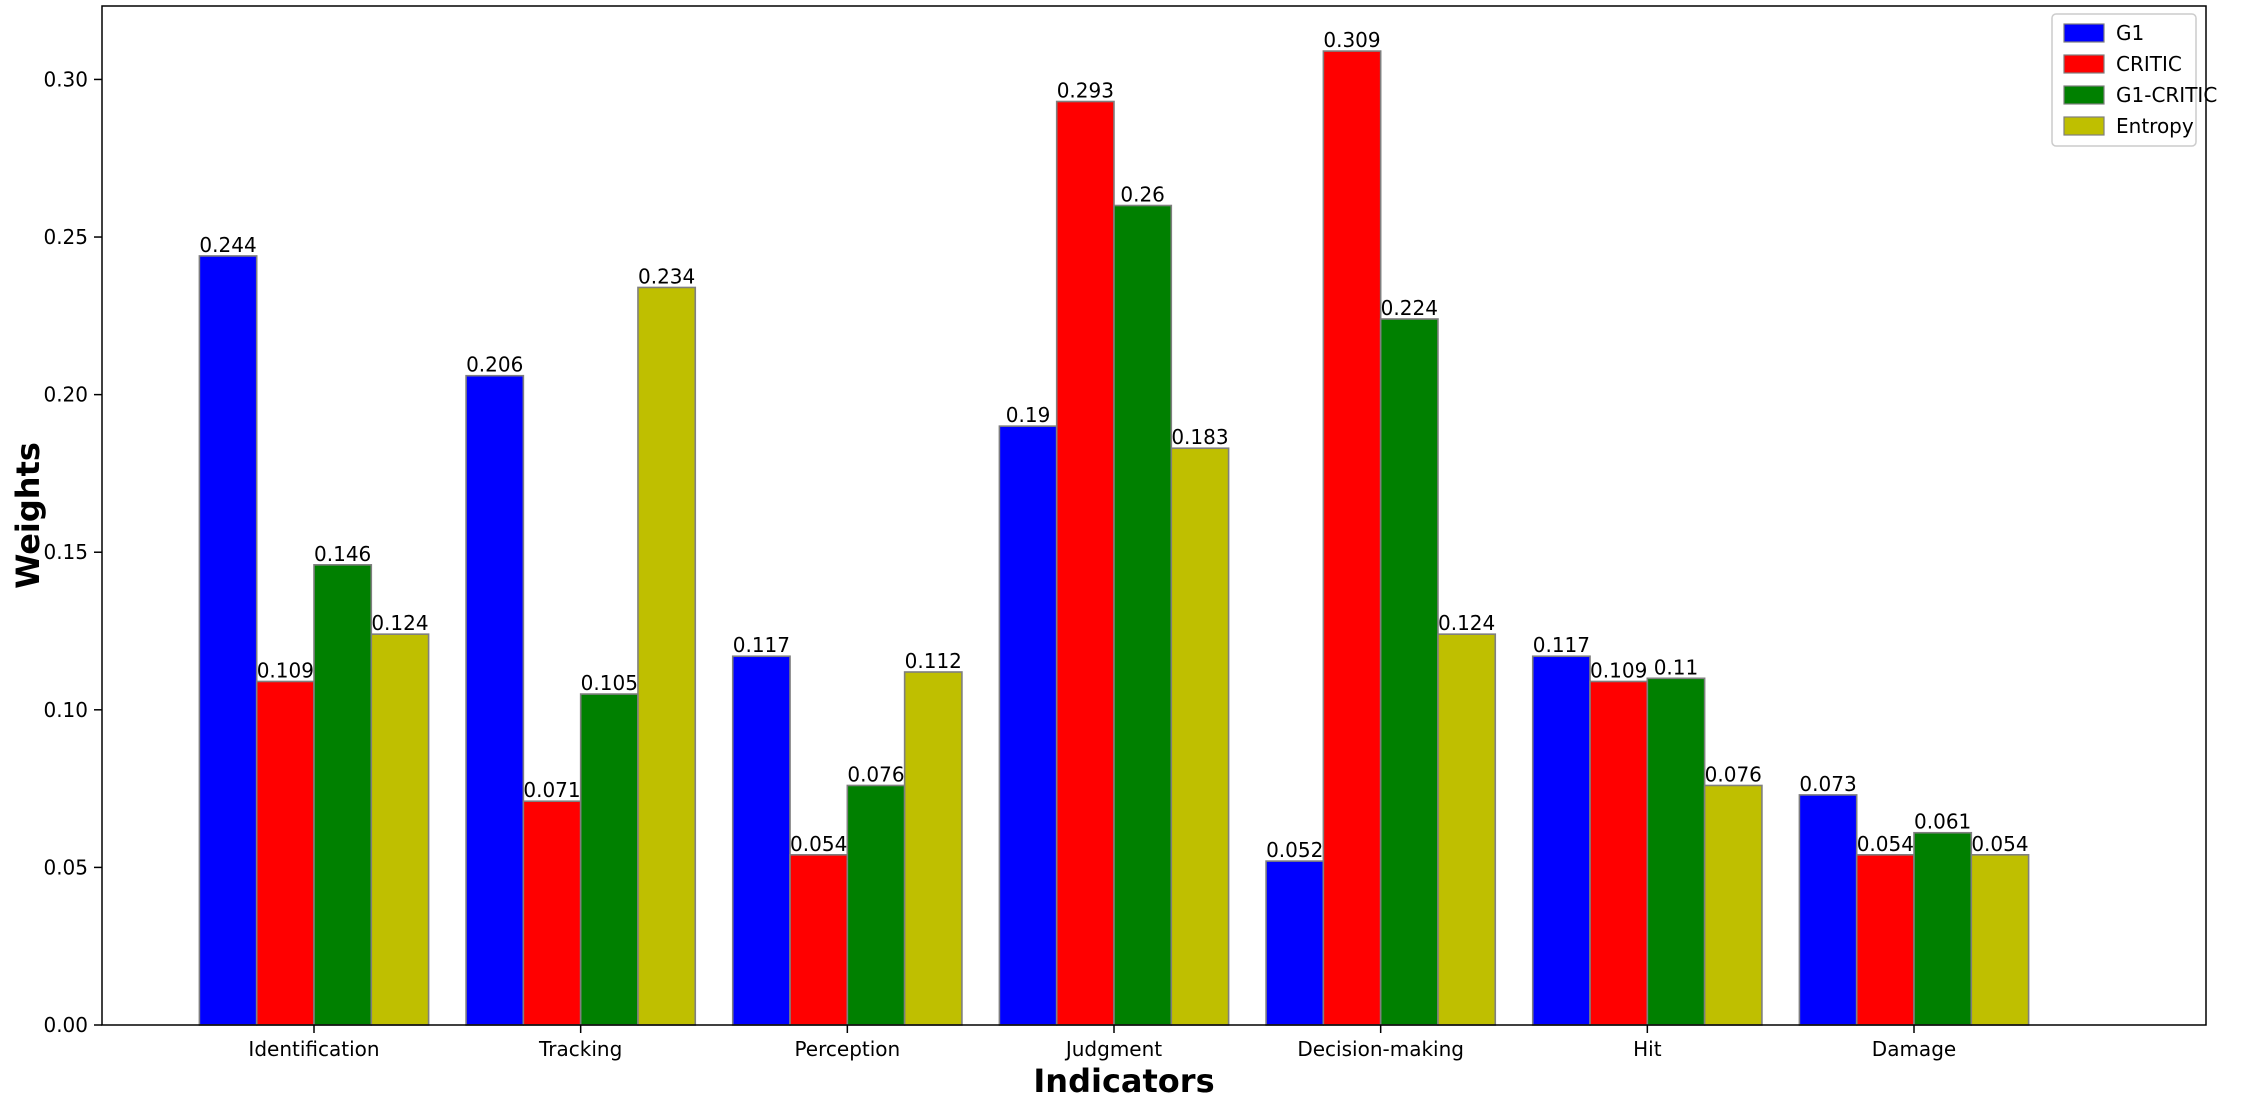  What do you see at coordinates (1352, 538) in the screenshot?
I see `bar-critic-decision-making` at bounding box center [1352, 538].